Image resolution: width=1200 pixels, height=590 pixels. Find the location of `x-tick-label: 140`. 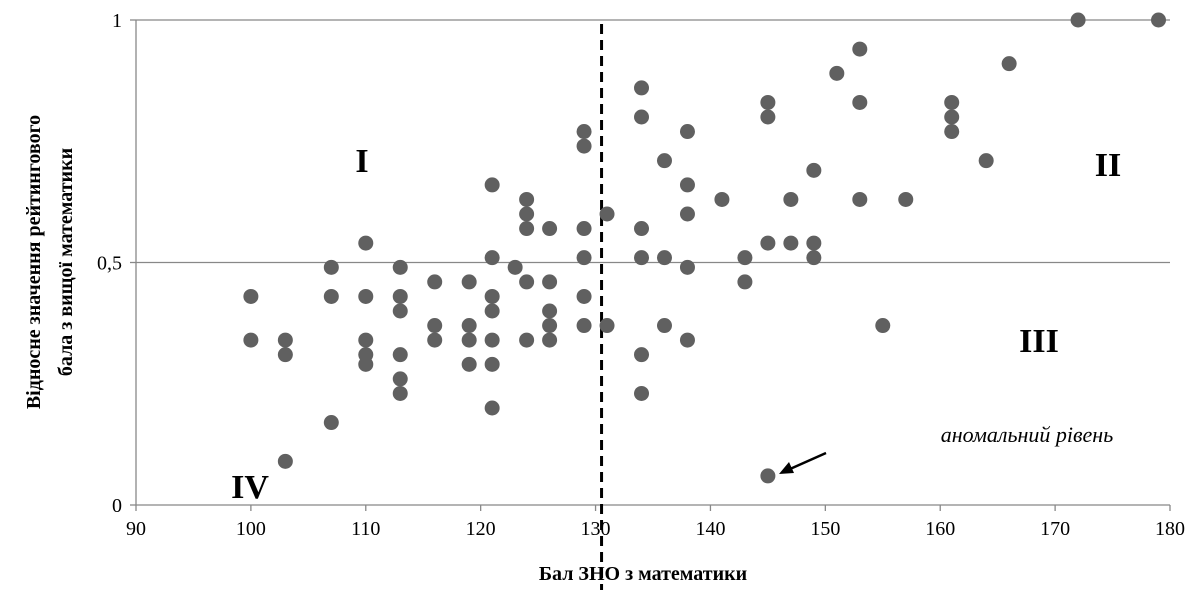

x-tick-label: 140 is located at coordinates (710, 529).